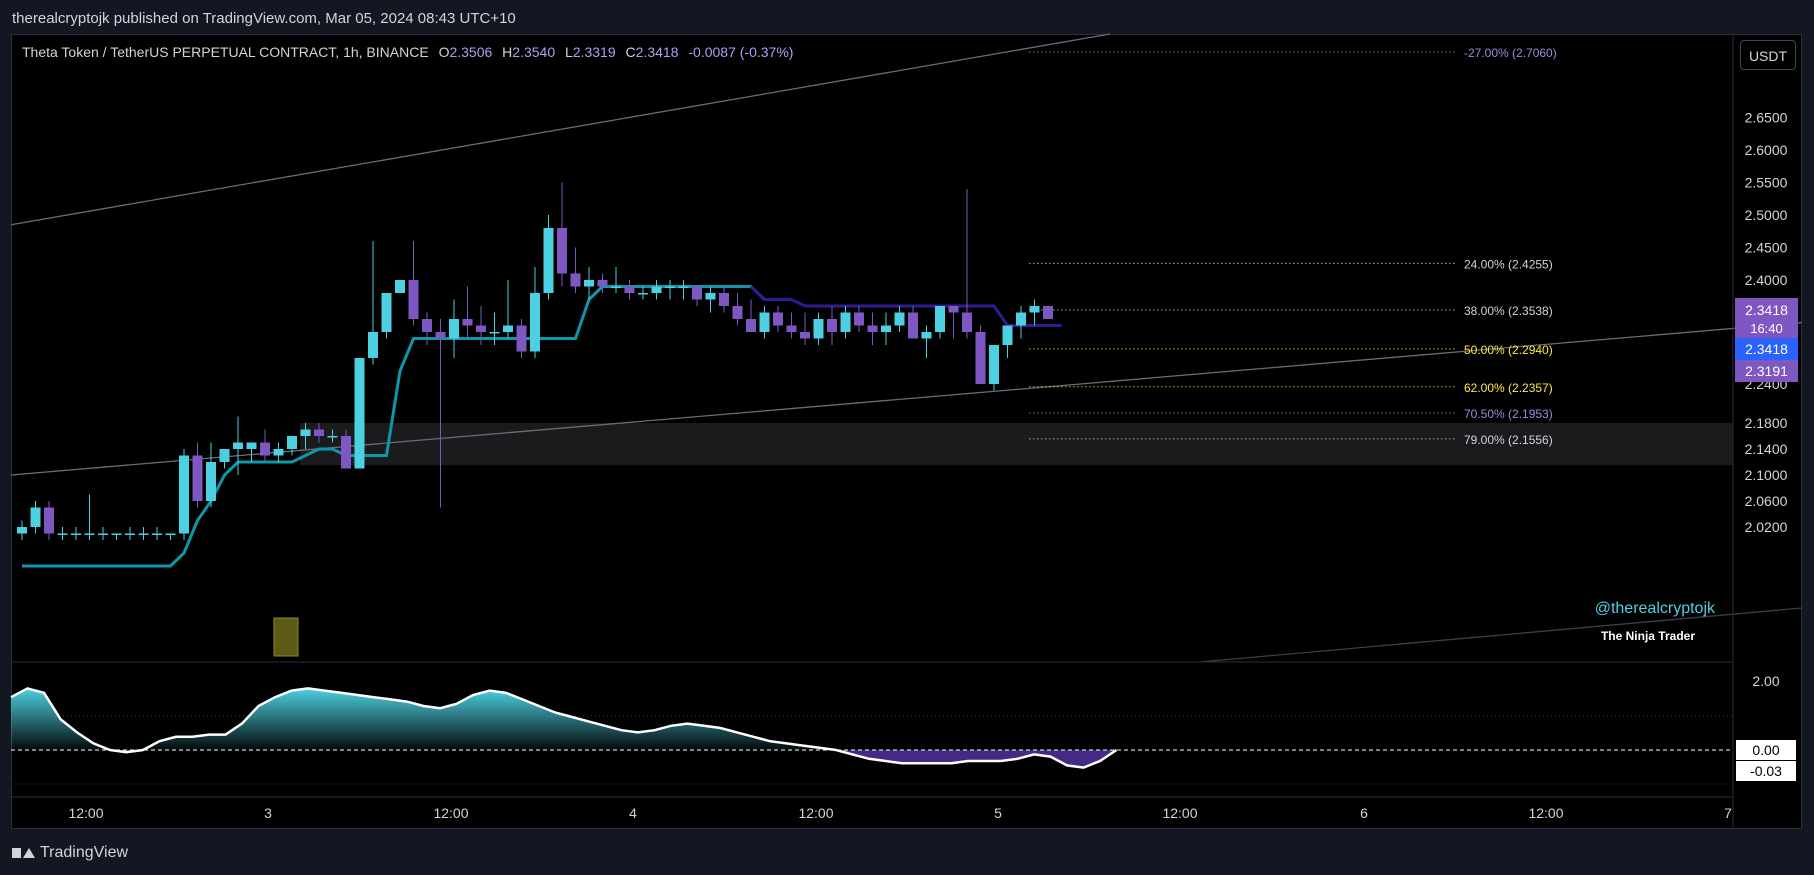  Describe the element at coordinates (1766, 475) in the screenshot. I see `y-tick-10: 2.1000` at that location.